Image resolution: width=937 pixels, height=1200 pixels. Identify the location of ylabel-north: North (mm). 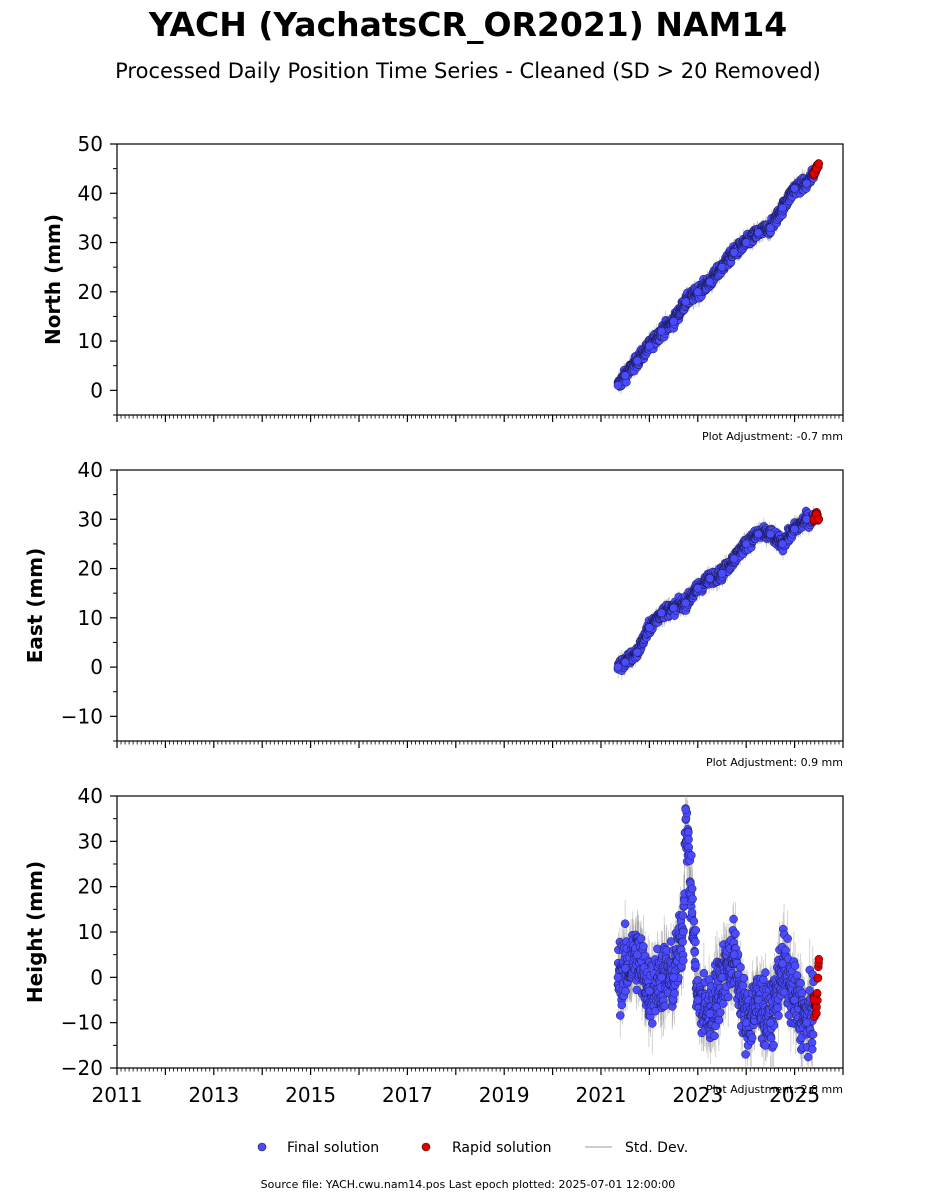
(53, 279).